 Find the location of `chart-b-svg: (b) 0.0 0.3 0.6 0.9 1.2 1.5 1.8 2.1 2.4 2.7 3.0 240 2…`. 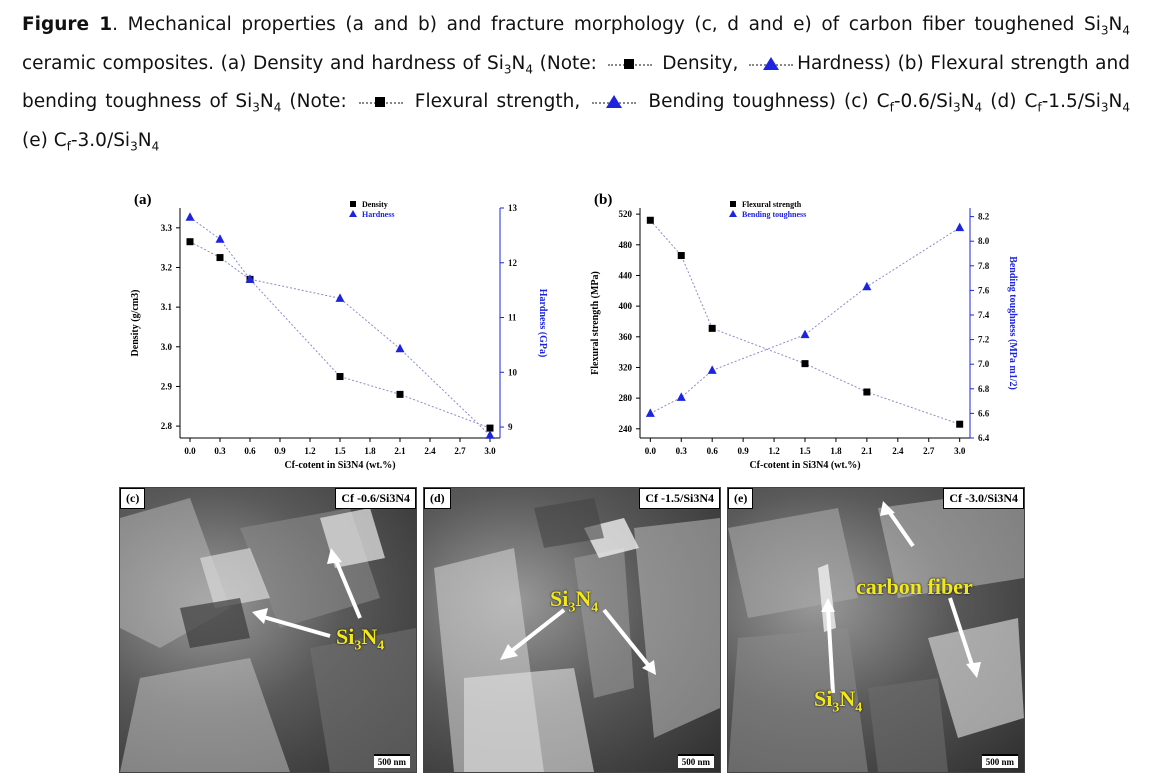

chart-b-svg: (b) 0.0 0.3 0.6 0.9 1.2 1.5 1.8 2.1 2.4 2.7 3.0 240 2… is located at coordinates (804, 331).